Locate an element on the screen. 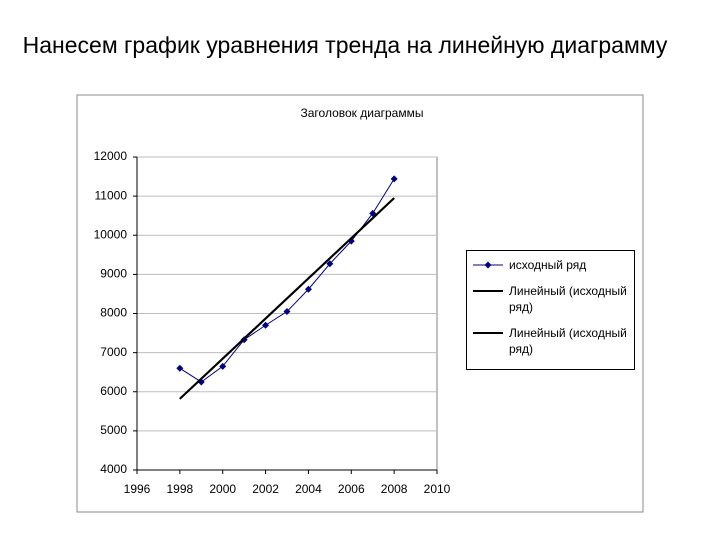 This screenshot has height=540, width=720. y-tick-label: 4000 is located at coordinates (113, 469).